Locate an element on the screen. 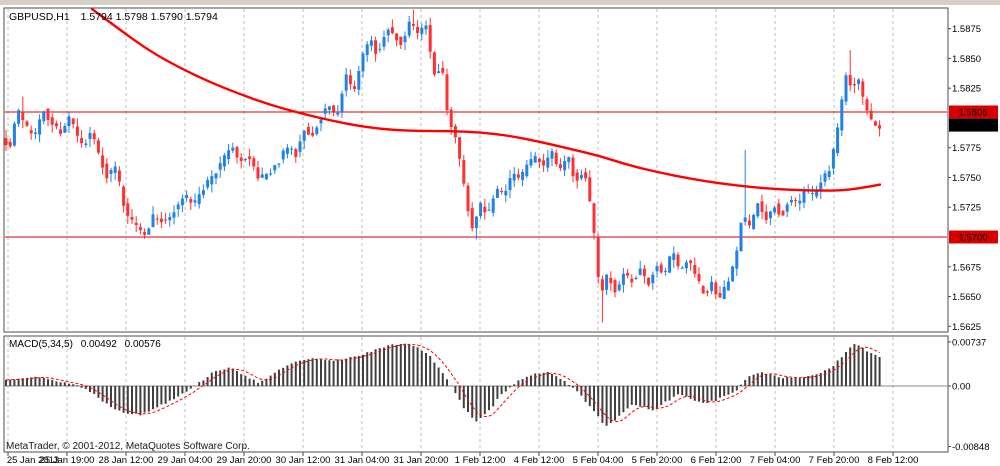  time-tick-label: 30 Jan 12:00 is located at coordinates (303, 460).